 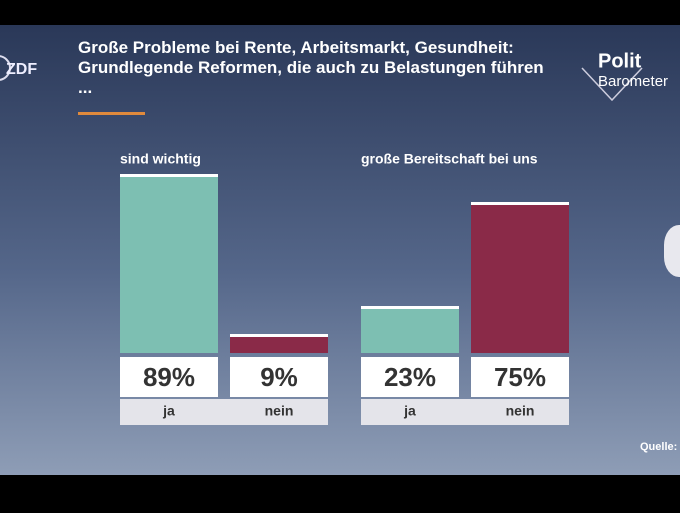 I want to click on group-label: große Bereitschaft bei uns, so click(x=449, y=159).